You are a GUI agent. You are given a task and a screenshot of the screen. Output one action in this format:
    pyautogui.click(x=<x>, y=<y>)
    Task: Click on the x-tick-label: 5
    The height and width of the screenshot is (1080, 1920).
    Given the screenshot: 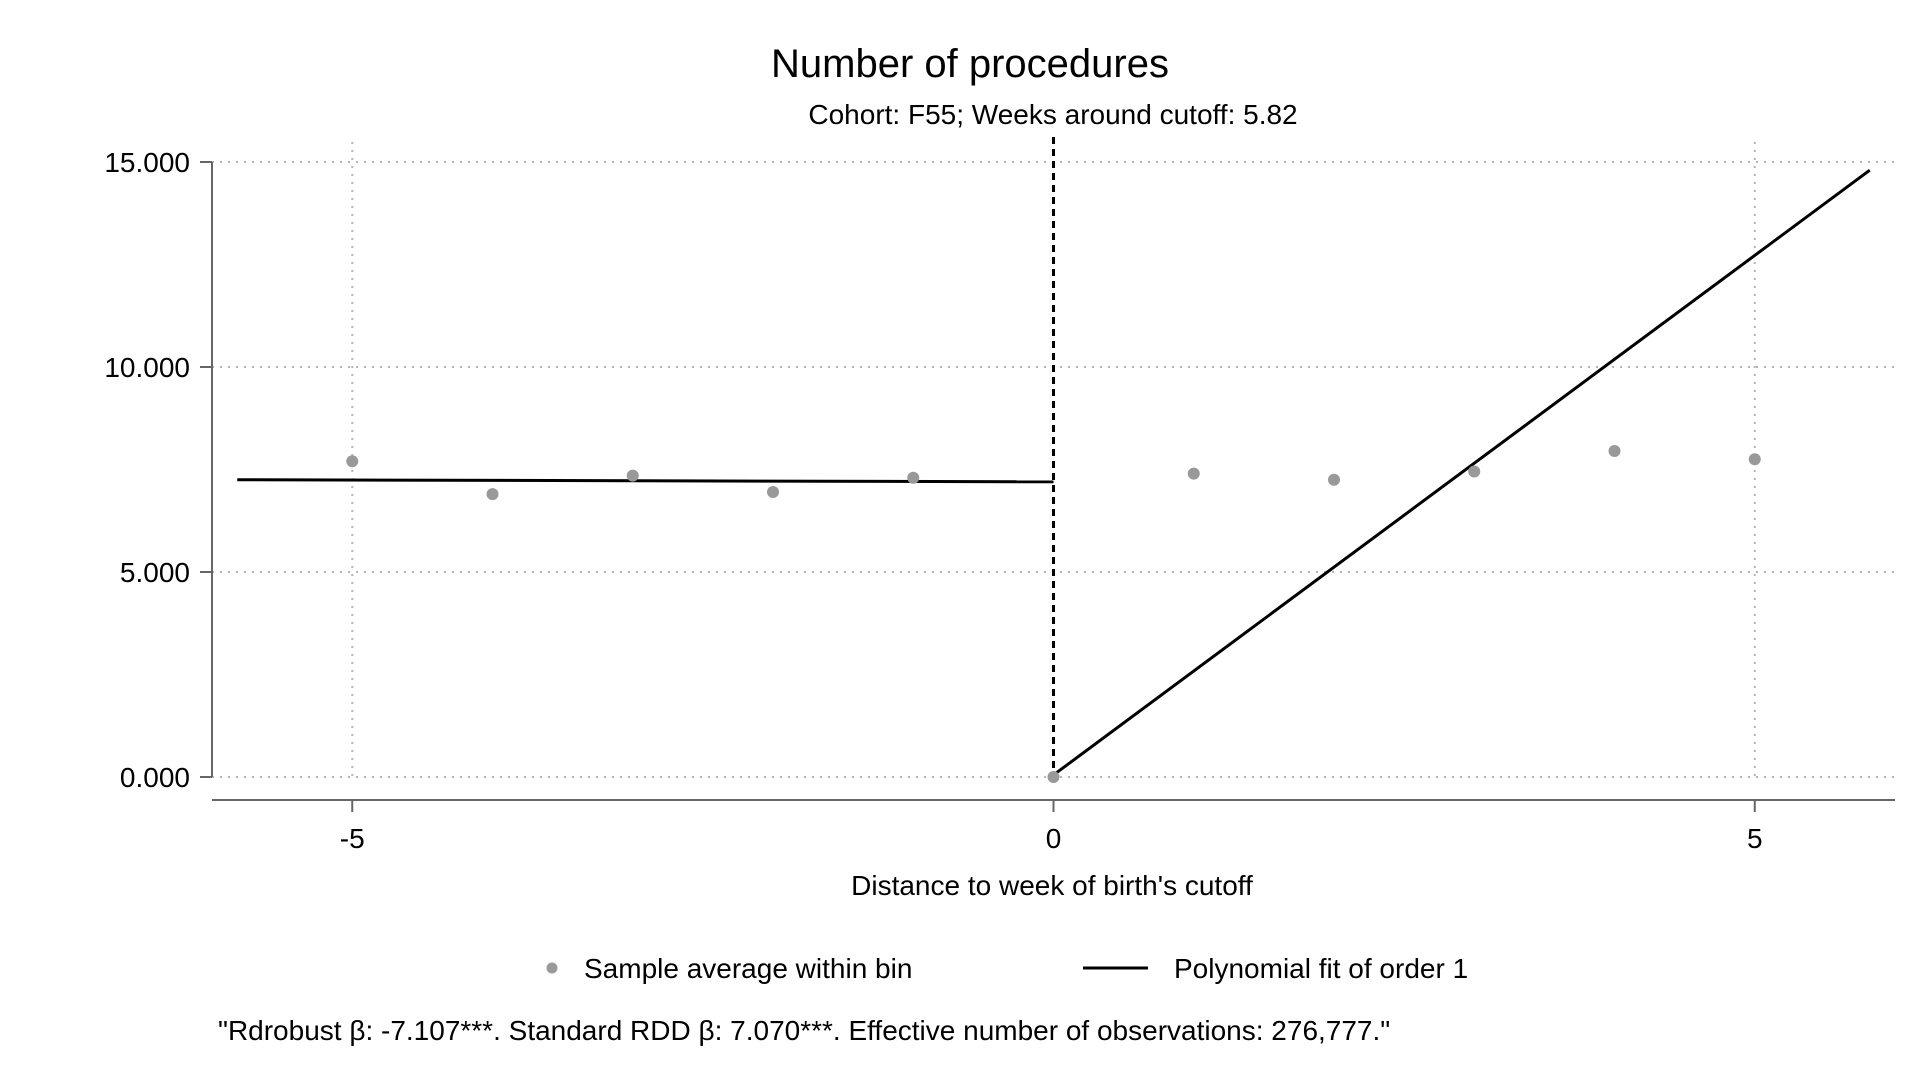 What is the action you would take?
    pyautogui.click(x=1755, y=838)
    